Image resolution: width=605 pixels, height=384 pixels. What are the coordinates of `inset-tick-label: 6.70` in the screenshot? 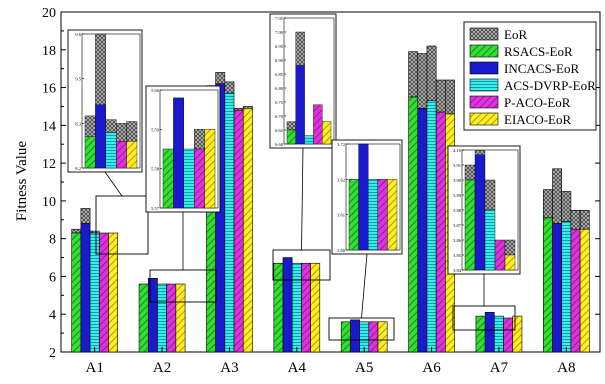 It's located at (279, 116).